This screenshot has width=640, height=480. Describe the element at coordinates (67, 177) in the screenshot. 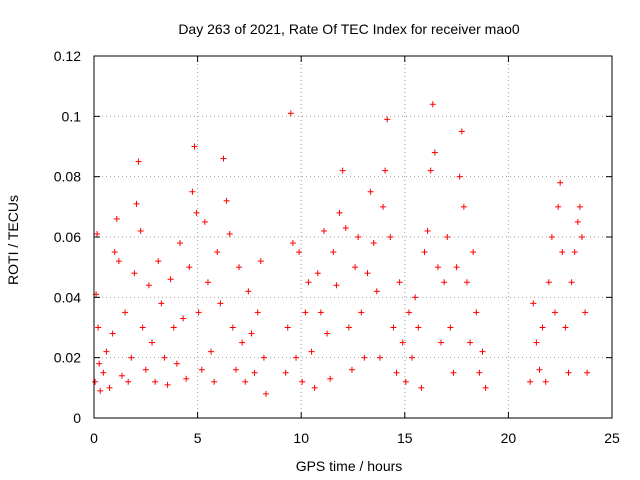

I see `y-tick-label: 0.08` at that location.